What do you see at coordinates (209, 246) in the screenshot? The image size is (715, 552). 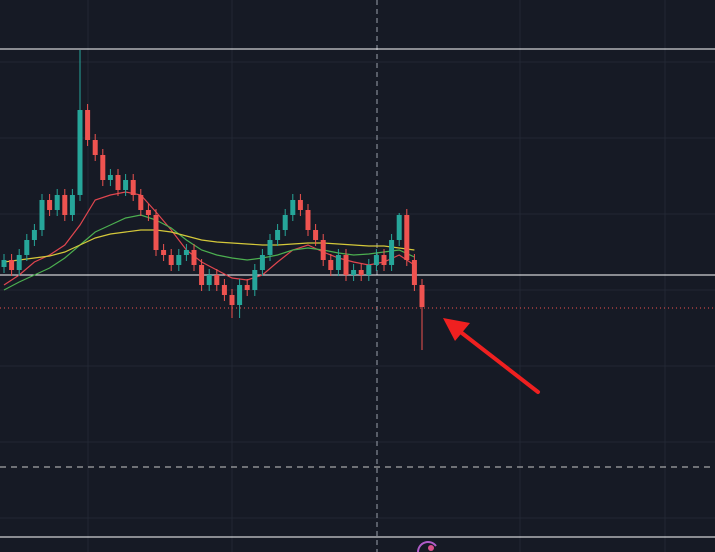 I see `moving-average` at bounding box center [209, 246].